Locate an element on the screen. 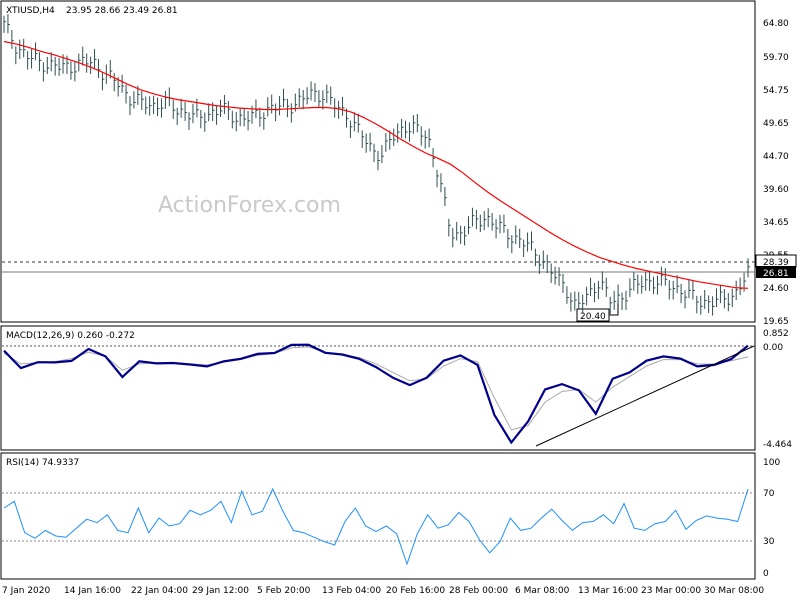 This screenshot has height=600, width=800. level-tag: 28.39 is located at coordinates (776, 263).